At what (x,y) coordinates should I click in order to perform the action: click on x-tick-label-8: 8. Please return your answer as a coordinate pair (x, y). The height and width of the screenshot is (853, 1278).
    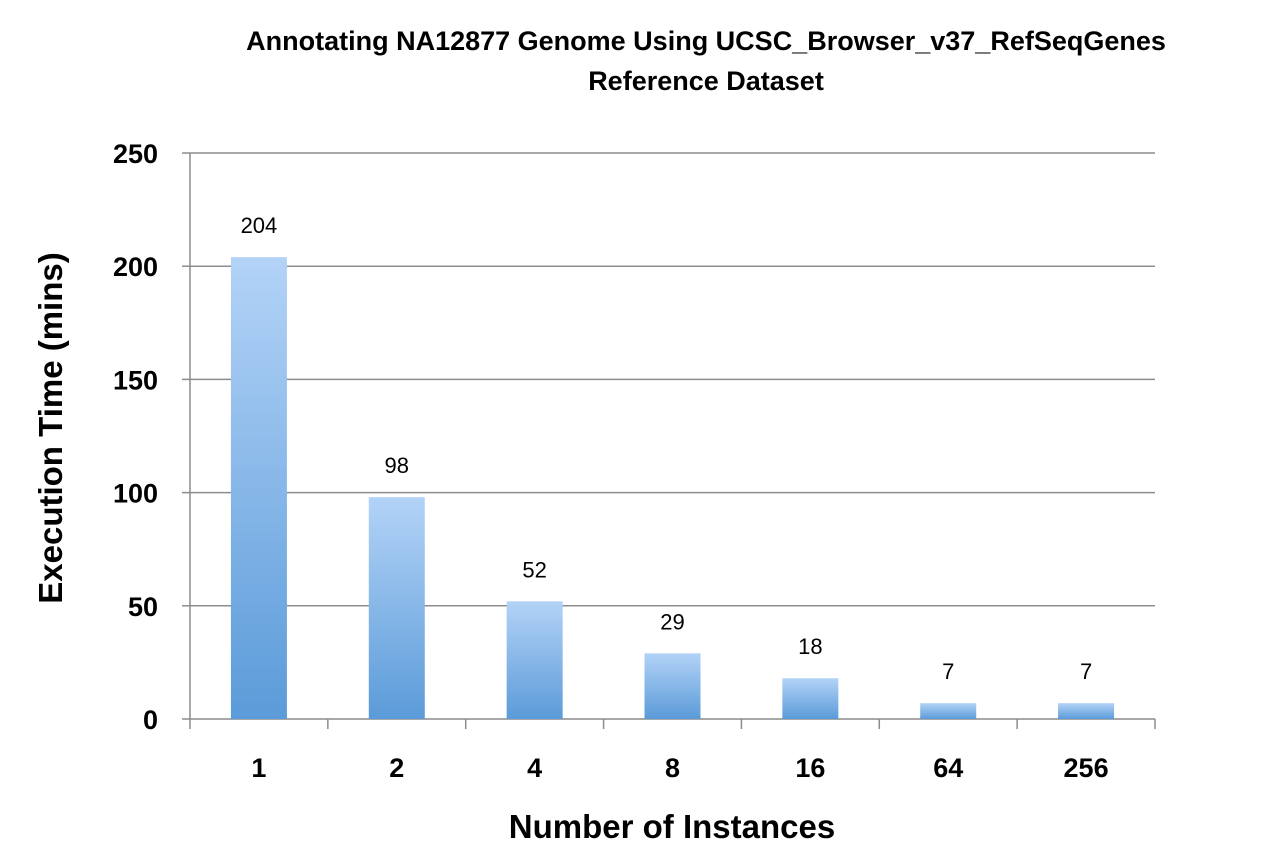
    Looking at the image, I should click on (672, 768).